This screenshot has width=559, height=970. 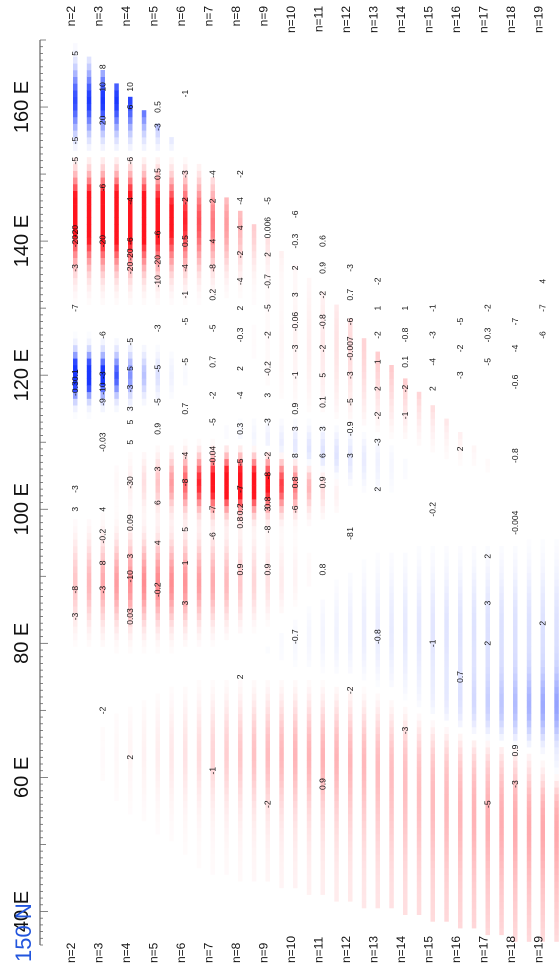 I want to click on value-label: -4, so click(x=240, y=201).